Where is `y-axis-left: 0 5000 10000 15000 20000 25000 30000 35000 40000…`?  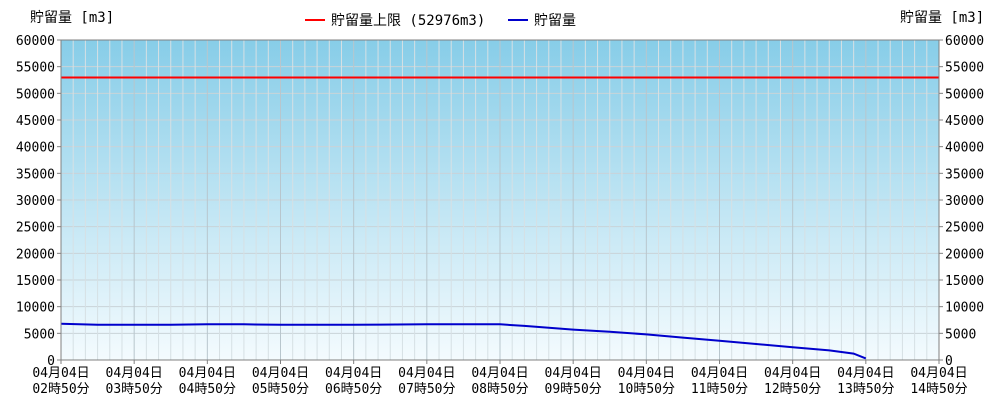
y-axis-left: 0 5000 10000 15000 20000 25000 30000 35000 40000… is located at coordinates (38, 201).